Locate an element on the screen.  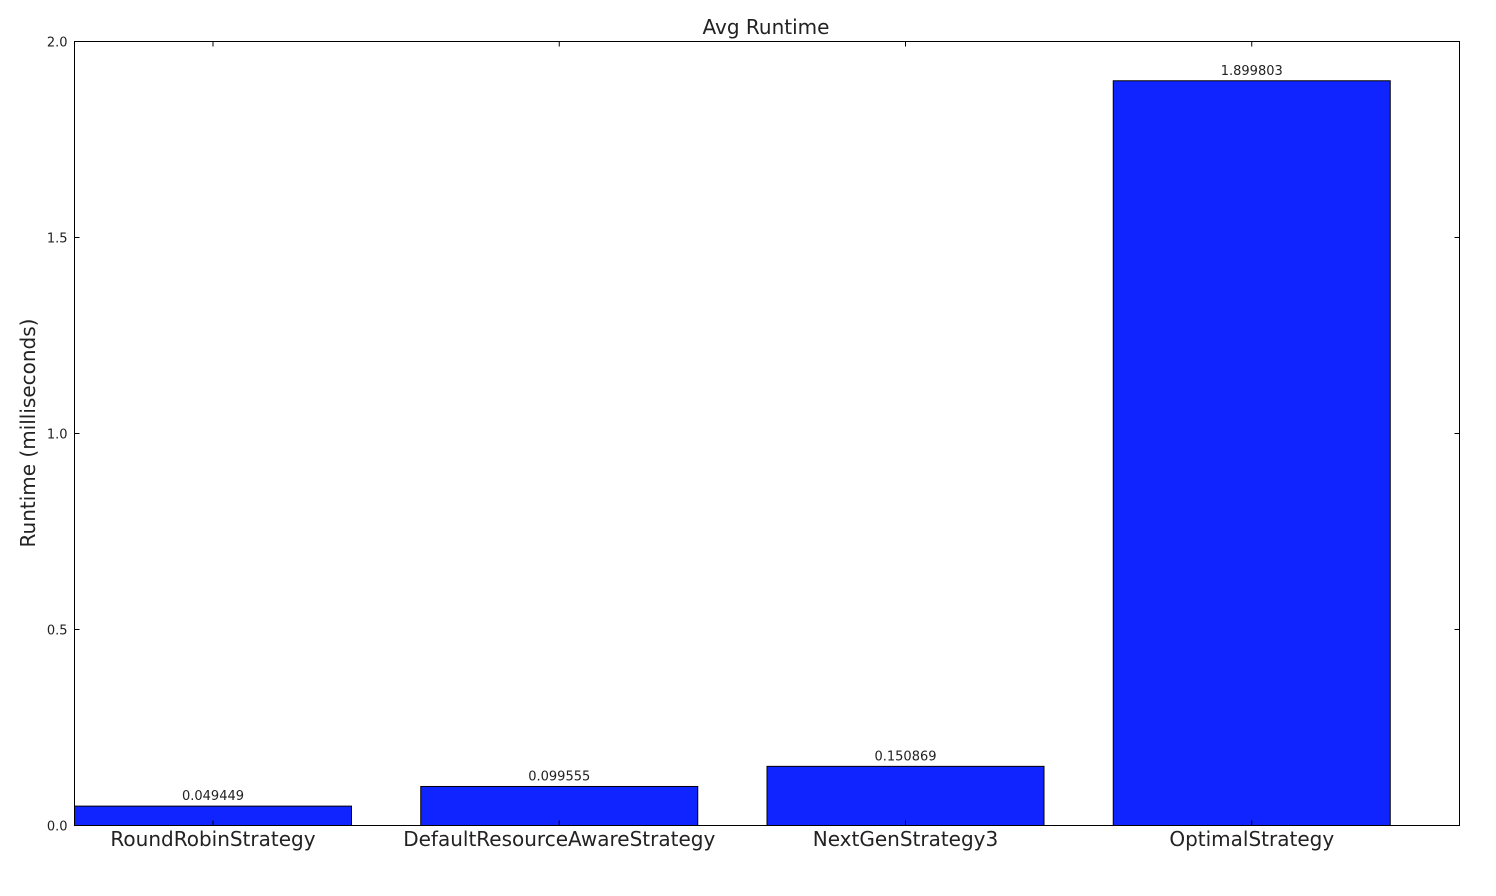
y-tick-label: 0.5 is located at coordinates (57, 631).